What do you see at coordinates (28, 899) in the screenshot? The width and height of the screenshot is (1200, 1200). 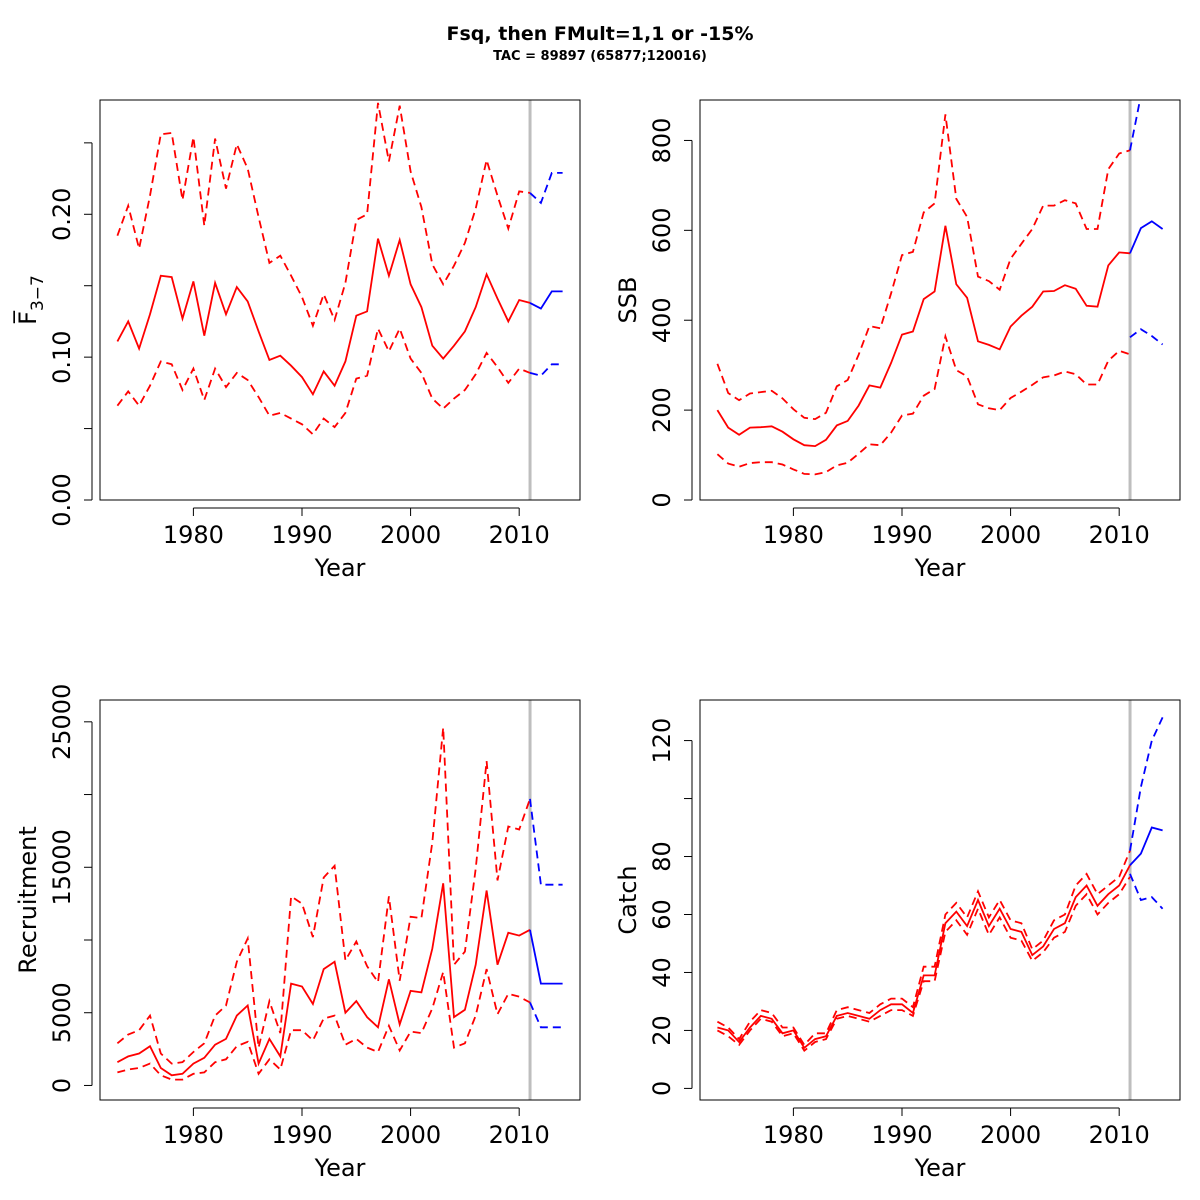 I see `y-axis-label: Recruitment` at bounding box center [28, 899].